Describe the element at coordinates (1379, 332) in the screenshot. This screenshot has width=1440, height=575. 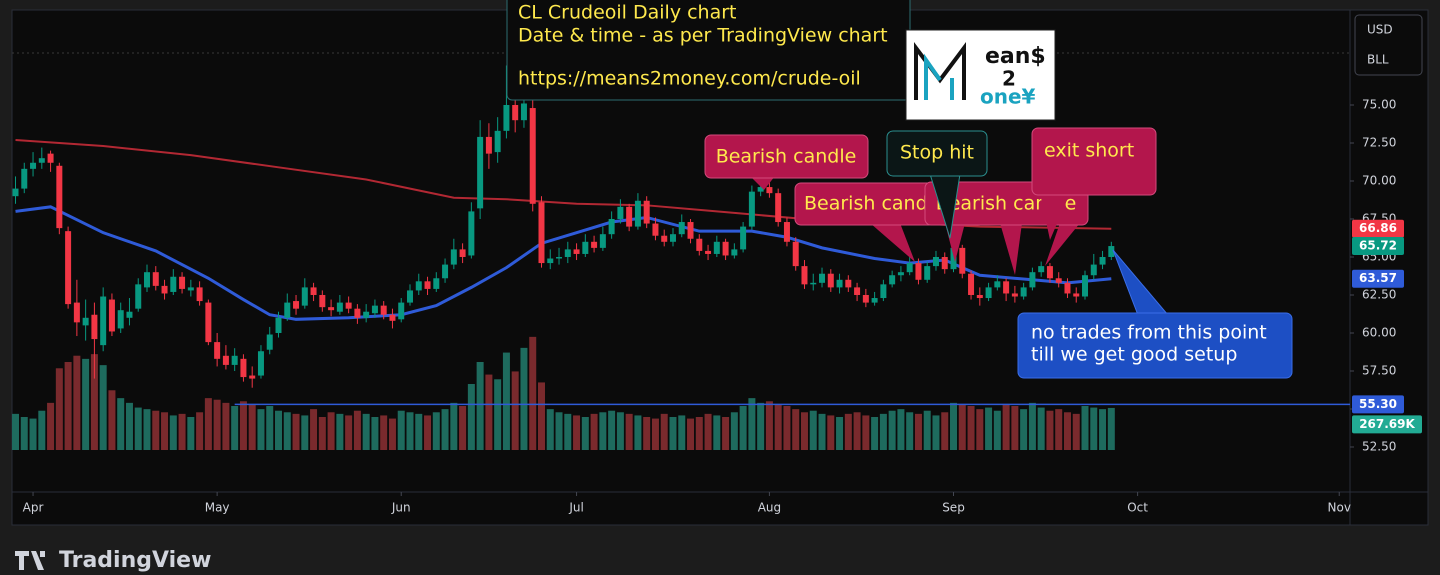
I see `y-tick-label: 60.00` at that location.